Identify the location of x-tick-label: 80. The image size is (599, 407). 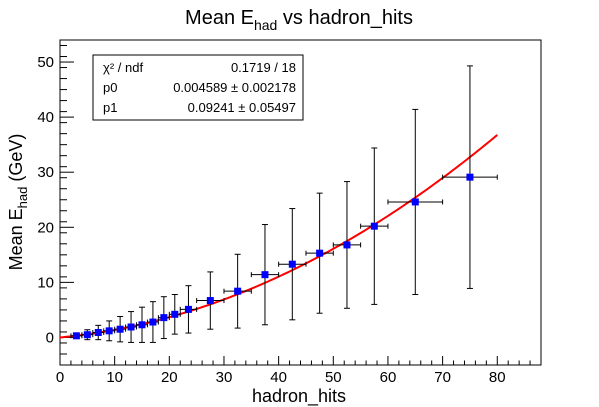
(497, 377).